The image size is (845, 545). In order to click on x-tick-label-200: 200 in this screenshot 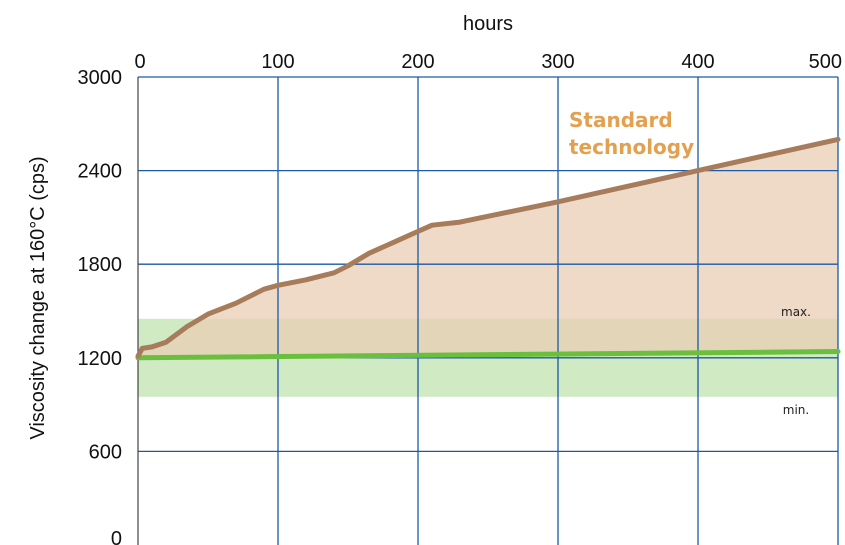, I will do `click(417, 62)`.